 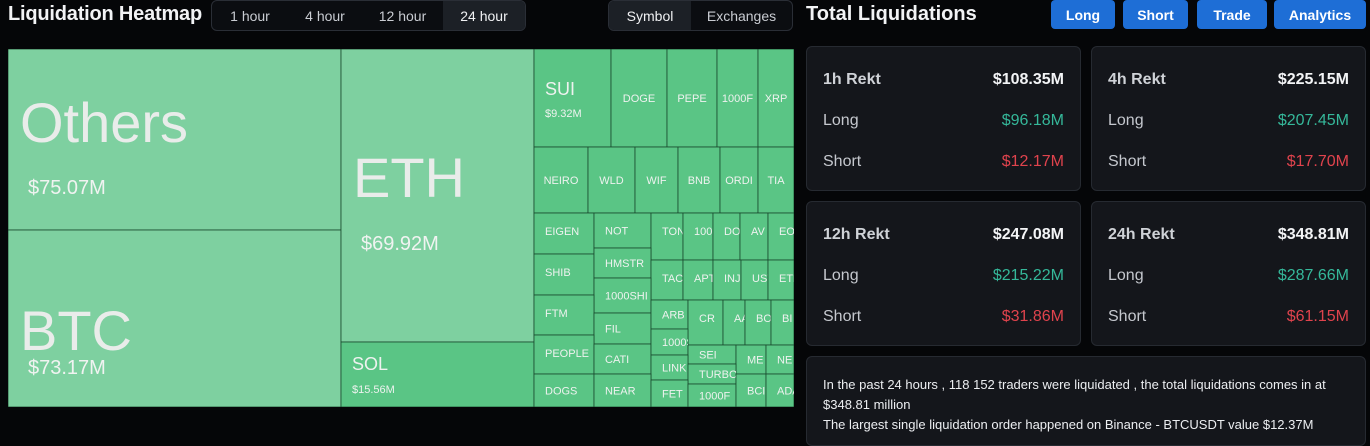 I want to click on heatmap-tile-arb: ARB, so click(x=669, y=314).